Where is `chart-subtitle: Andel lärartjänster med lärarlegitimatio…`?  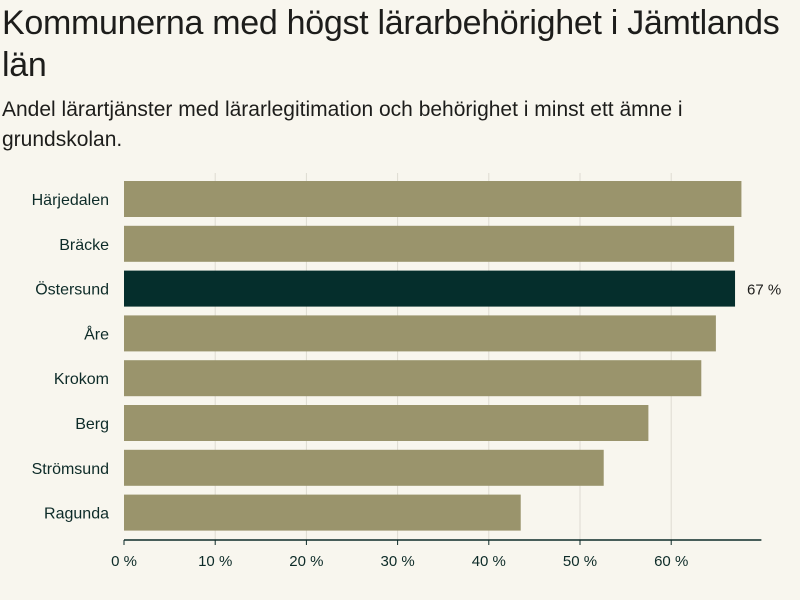 chart-subtitle: Andel lärartjänster med lärarlegitimatio… is located at coordinates (342, 124).